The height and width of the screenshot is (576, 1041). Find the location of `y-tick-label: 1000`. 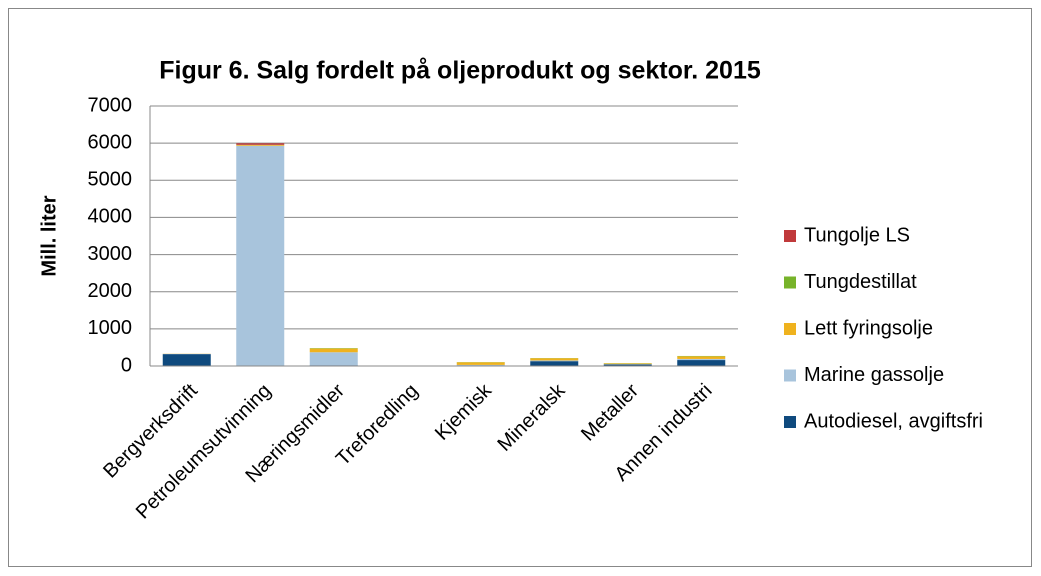

y-tick-label: 1000 is located at coordinates (110, 328).